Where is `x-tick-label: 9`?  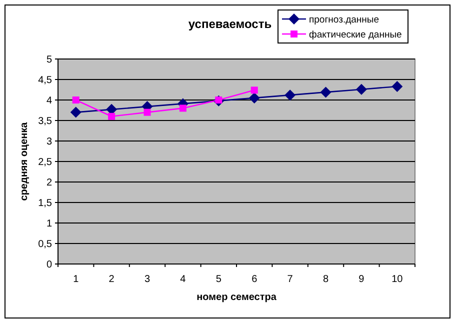 x-tick-label: 9 is located at coordinates (361, 279).